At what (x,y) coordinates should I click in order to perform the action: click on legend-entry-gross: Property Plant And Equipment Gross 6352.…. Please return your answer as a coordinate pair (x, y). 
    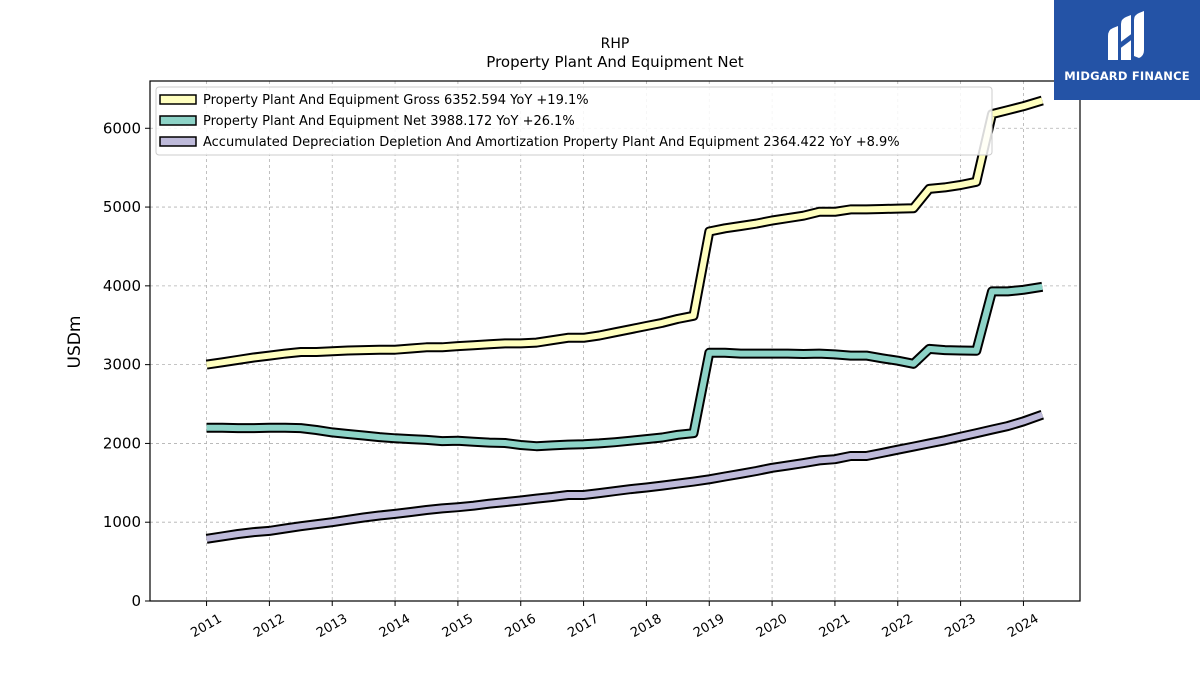
    Looking at the image, I should click on (374, 100).